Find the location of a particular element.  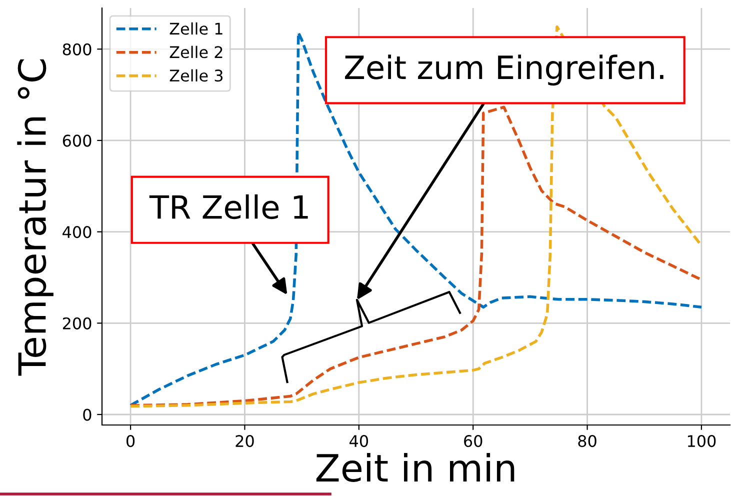

legend-label: Zelle 1 is located at coordinates (196, 28).